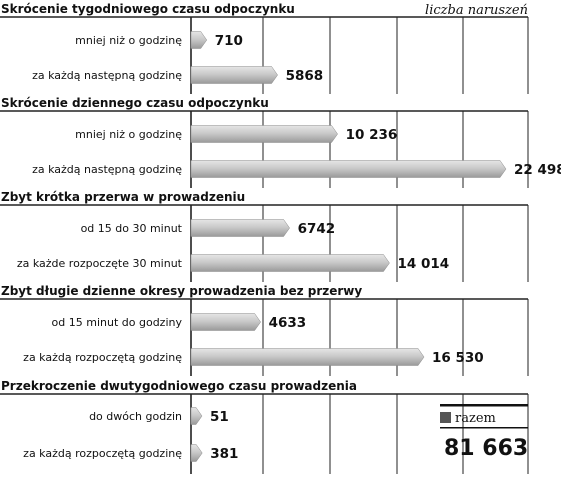 The width and height of the screenshot is (561, 480). What do you see at coordinates (458, 358) in the screenshot?
I see `value-label: 16 530` at bounding box center [458, 358].